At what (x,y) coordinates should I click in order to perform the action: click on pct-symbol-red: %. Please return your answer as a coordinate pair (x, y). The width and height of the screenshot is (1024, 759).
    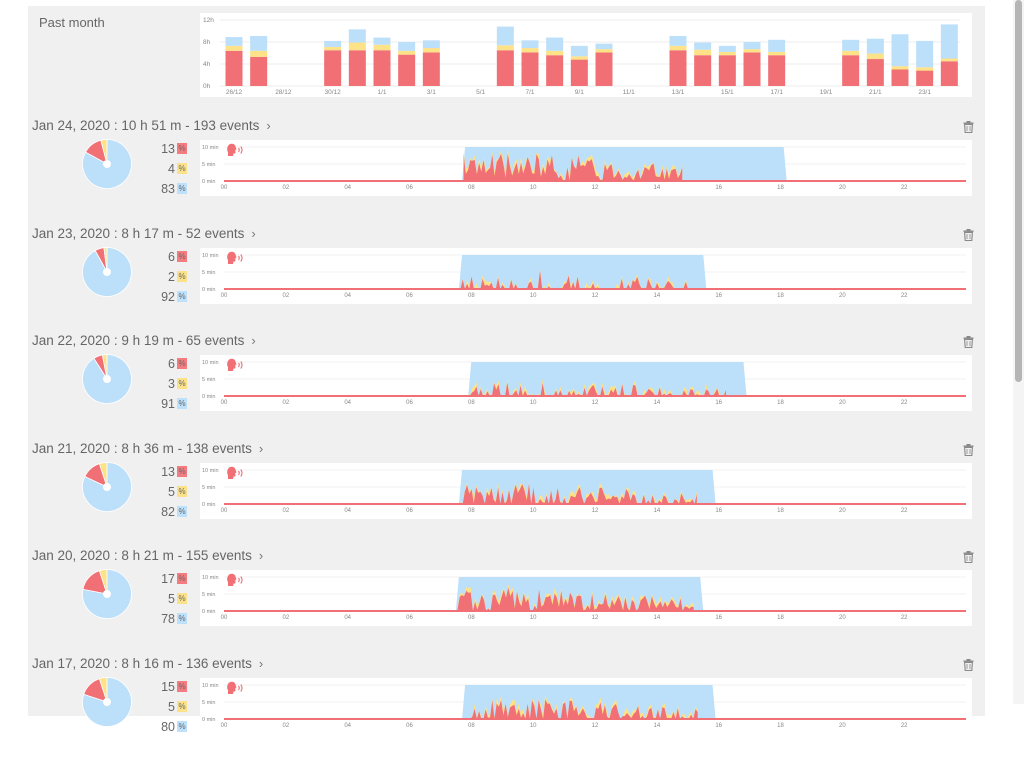
    Looking at the image, I should click on (182, 364).